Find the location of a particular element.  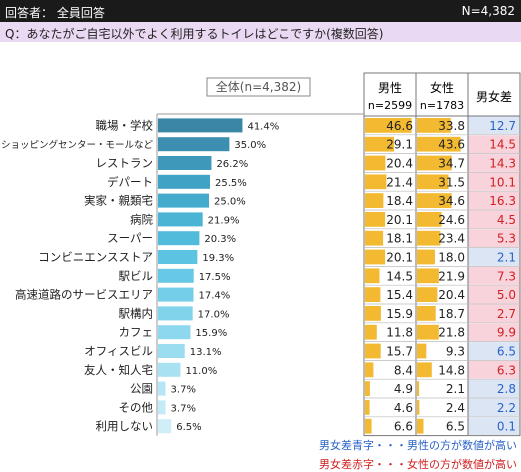

female-column-header: 女性 is located at coordinates (442, 87).